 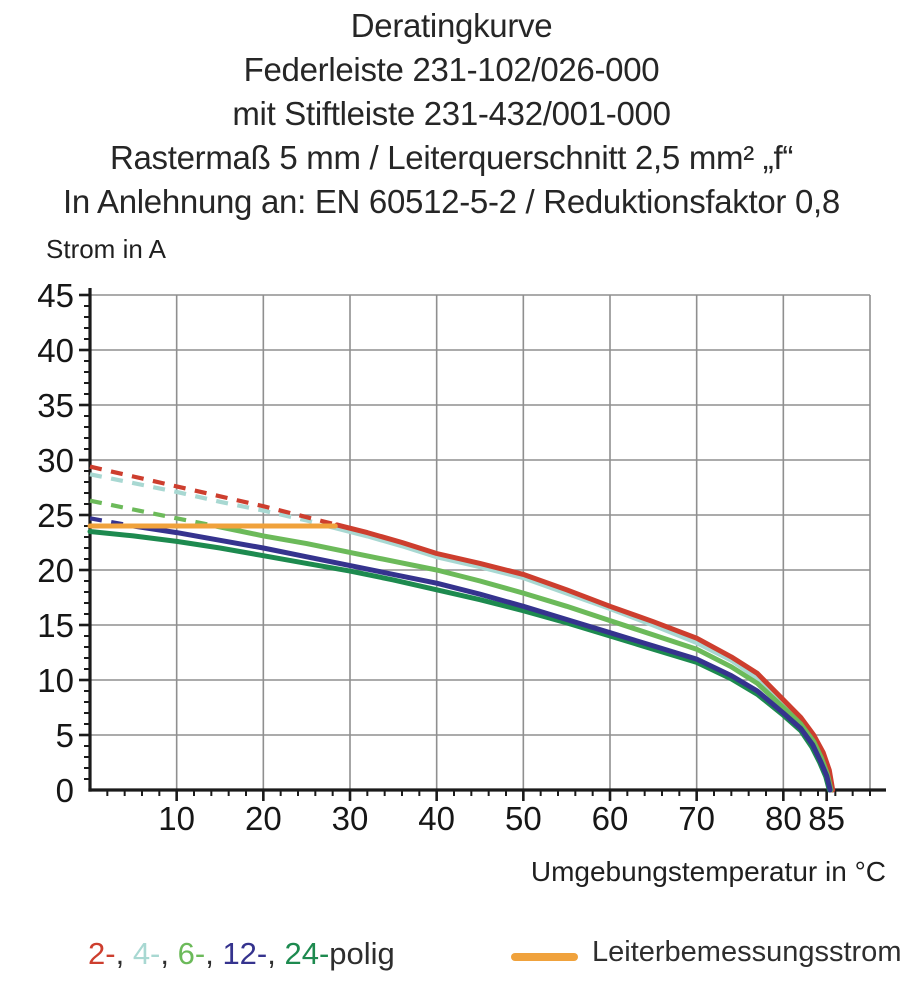 I want to click on svg-text: 0, so click(x=65, y=790).